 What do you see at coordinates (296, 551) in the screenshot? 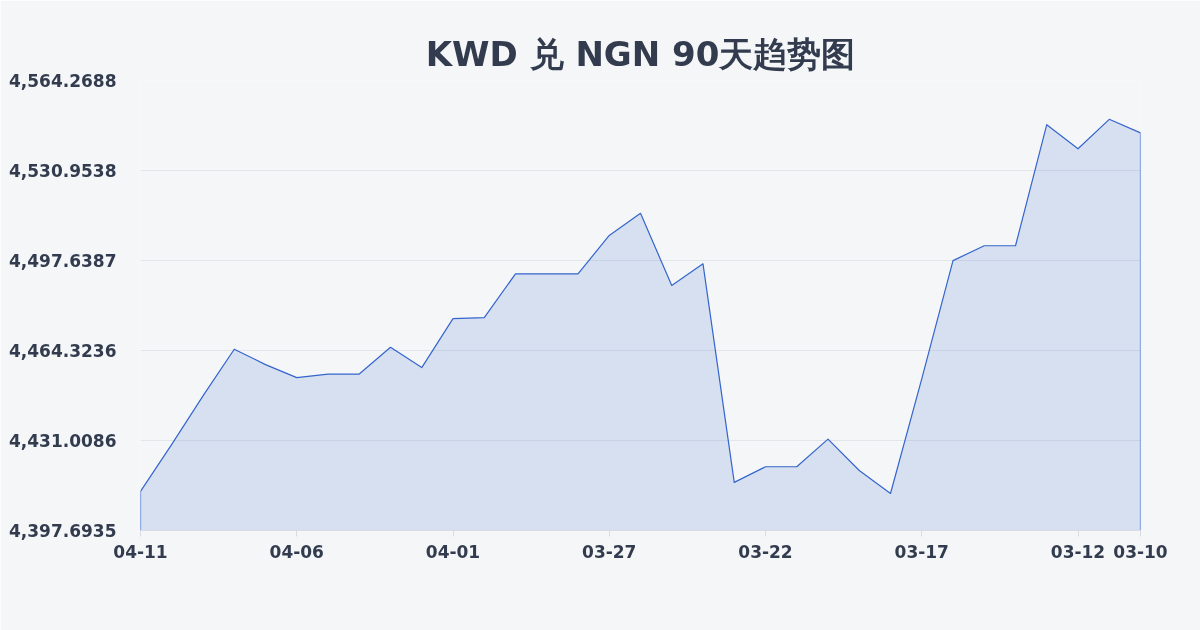
I see `x-tick-label: 04-06` at bounding box center [296, 551].